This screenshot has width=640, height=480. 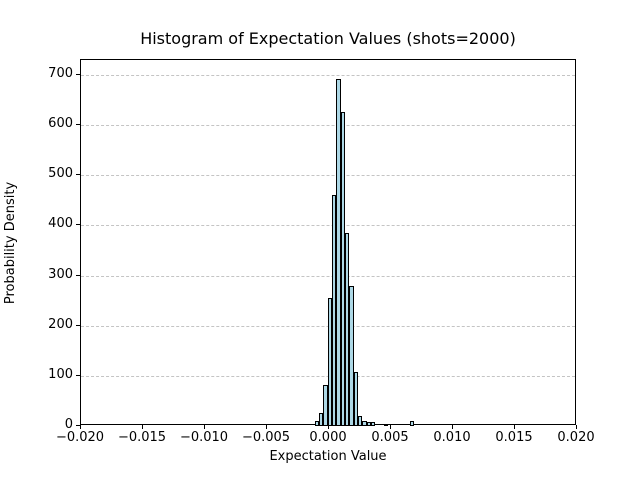 What do you see at coordinates (328, 456) in the screenshot?
I see `x-axis-label: Expectation Value` at bounding box center [328, 456].